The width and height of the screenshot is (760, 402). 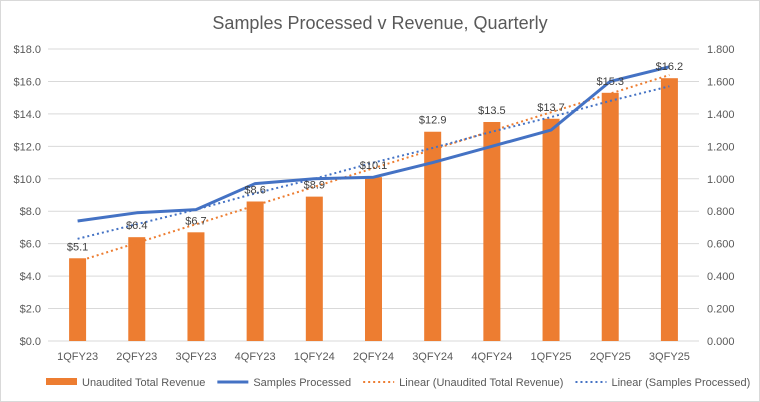 What do you see at coordinates (255, 357) in the screenshot?
I see `x-tick-label: 4QFY23` at bounding box center [255, 357].